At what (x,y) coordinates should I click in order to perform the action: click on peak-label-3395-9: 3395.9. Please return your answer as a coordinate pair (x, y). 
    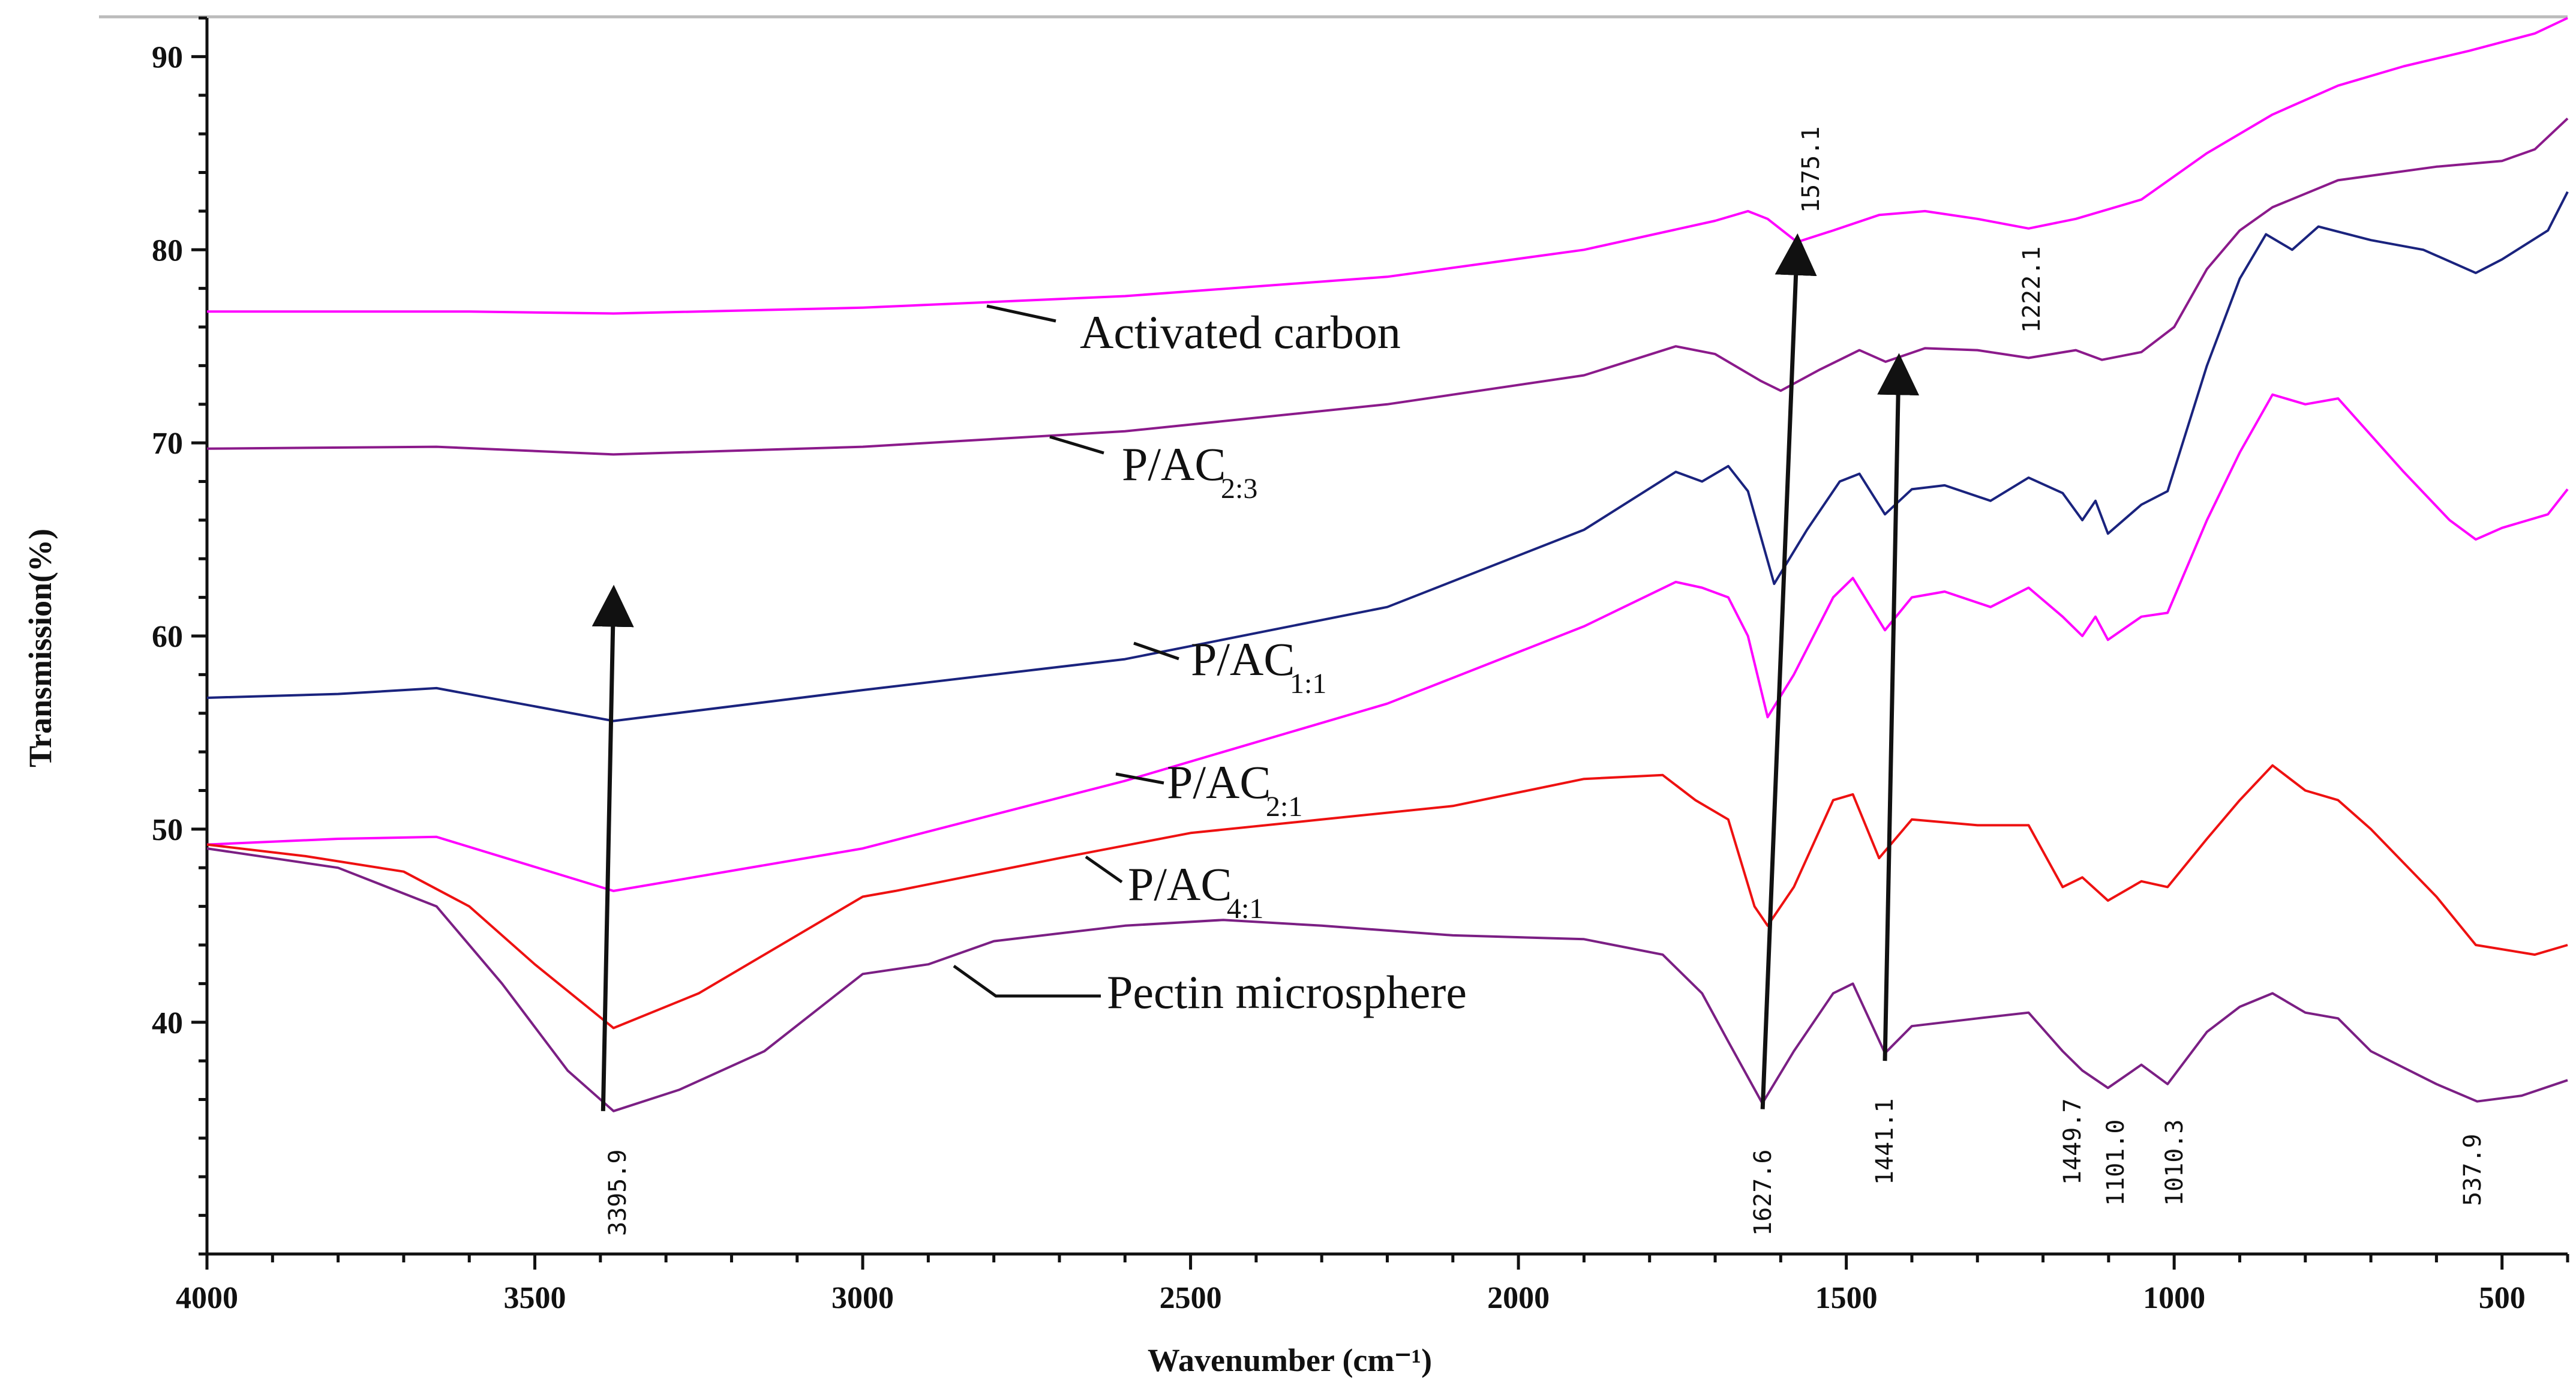
    Looking at the image, I should click on (618, 1193).